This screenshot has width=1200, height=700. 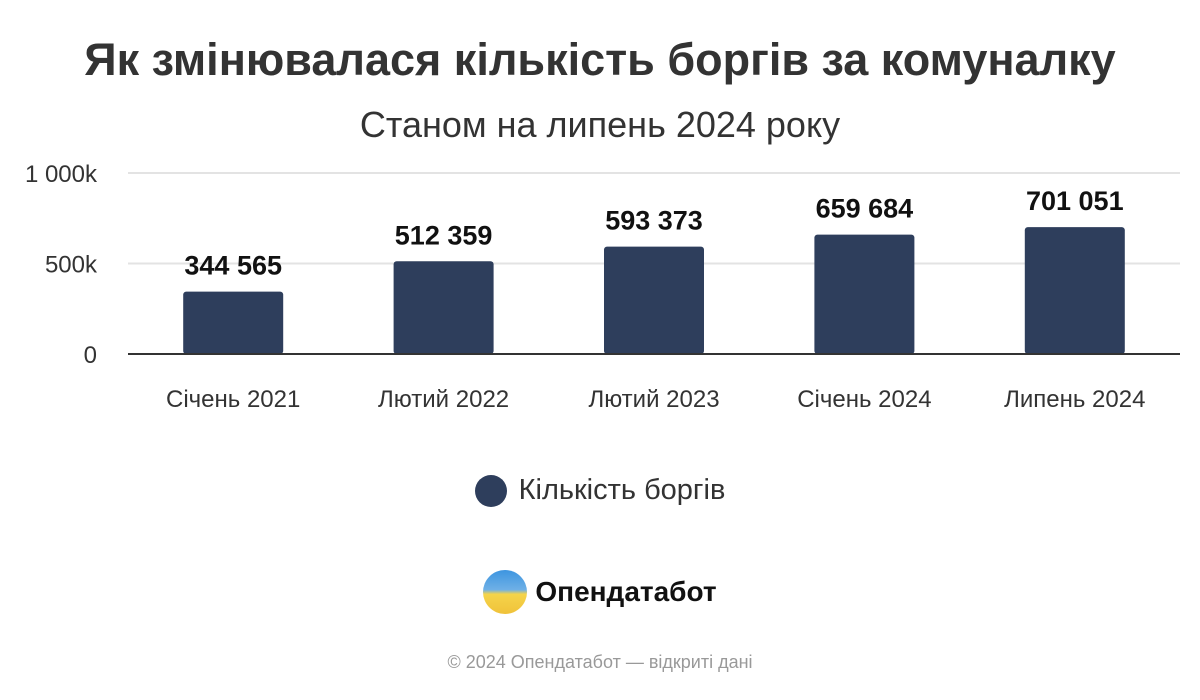 I want to click on x-tick-label: Лютий 2022, so click(x=443, y=399).